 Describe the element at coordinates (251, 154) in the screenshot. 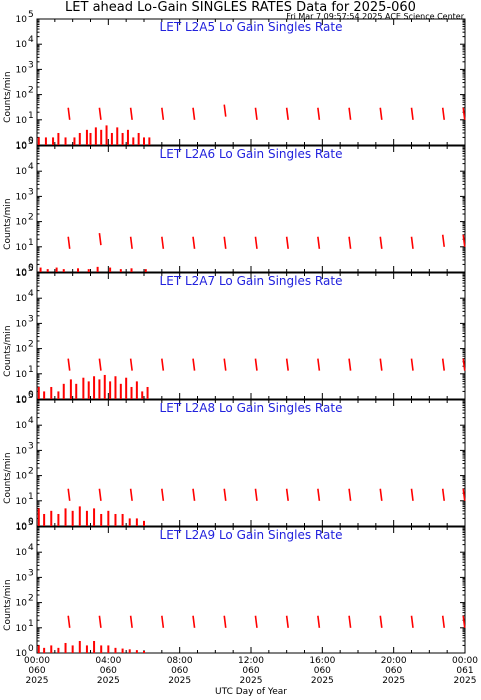

I see `panel-label: LET L2A6 Lo Gain Singles Rate` at that location.